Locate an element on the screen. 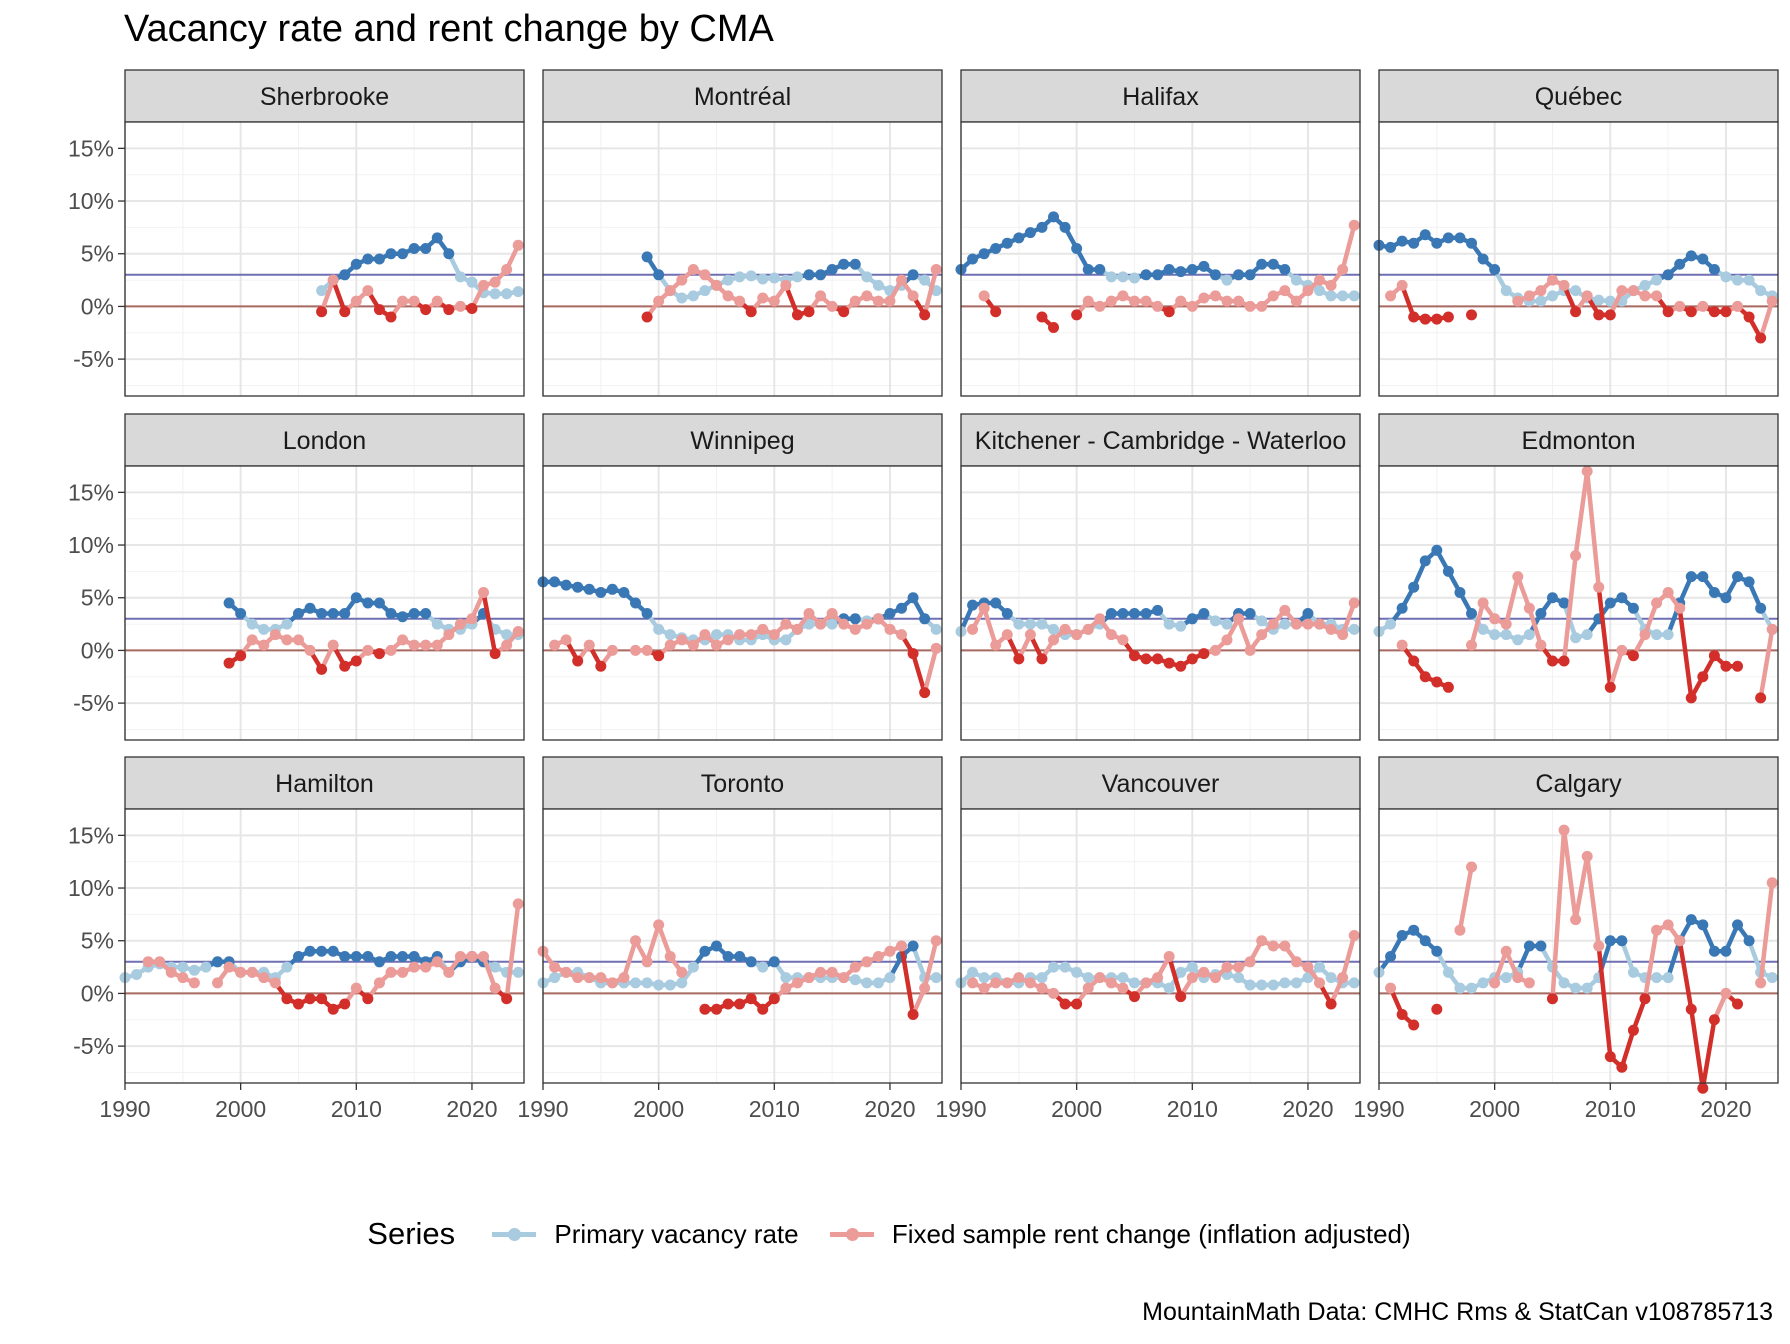 The height and width of the screenshot is (1344, 1790). panel-border-kitchener-cambridge-waterloo is located at coordinates (1160, 603).